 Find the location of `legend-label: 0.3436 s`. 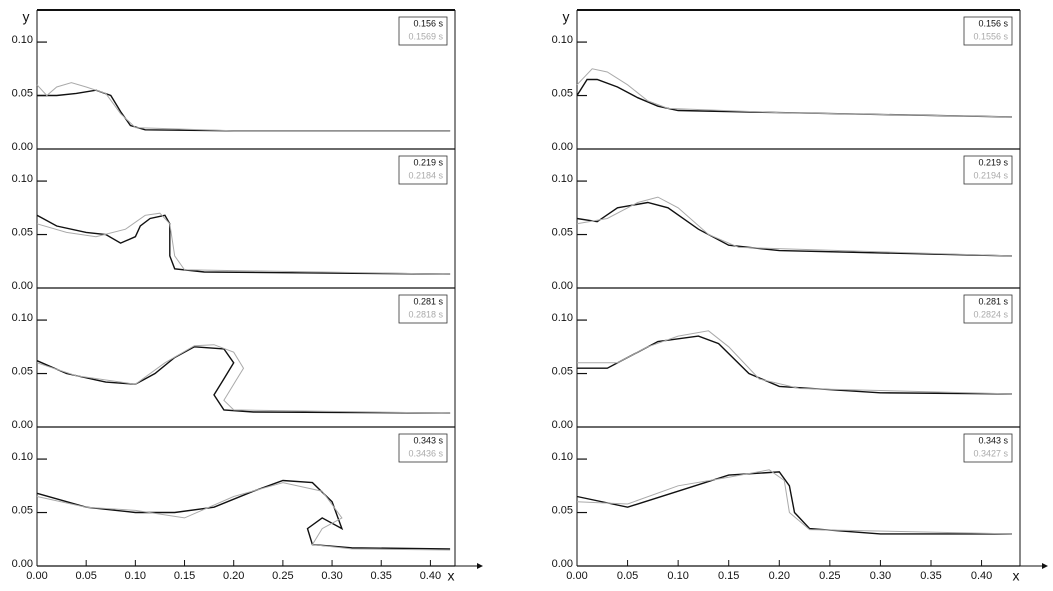

legend-label: 0.3436 s is located at coordinates (425, 453).